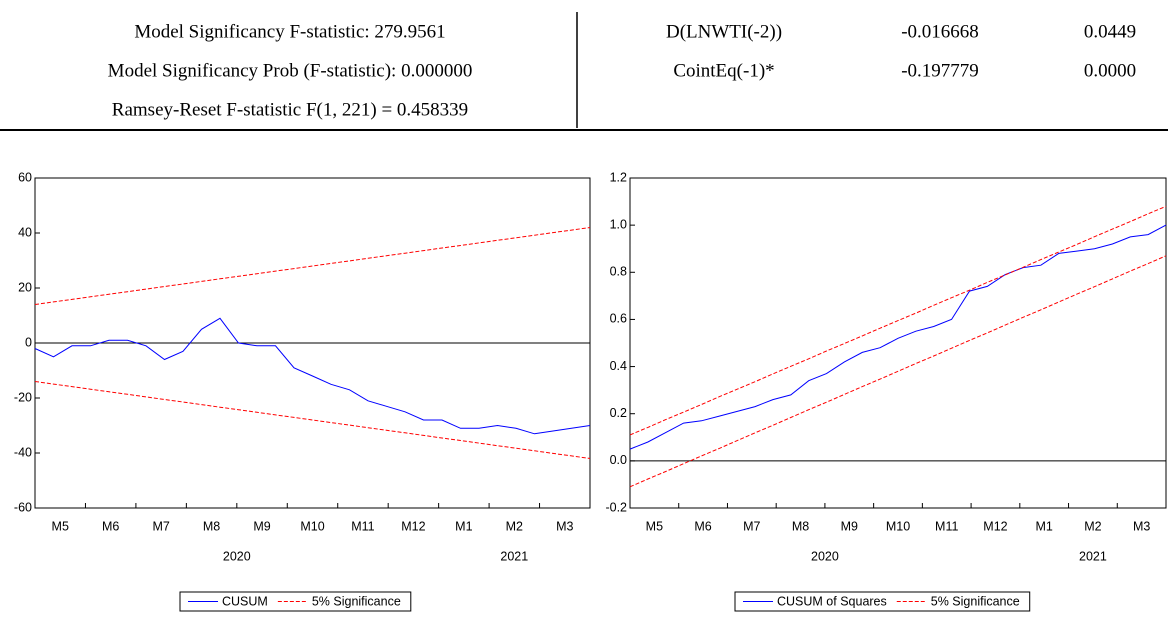  Describe the element at coordinates (940, 31) in the screenshot. I see `table-cell: -0.016668` at that location.